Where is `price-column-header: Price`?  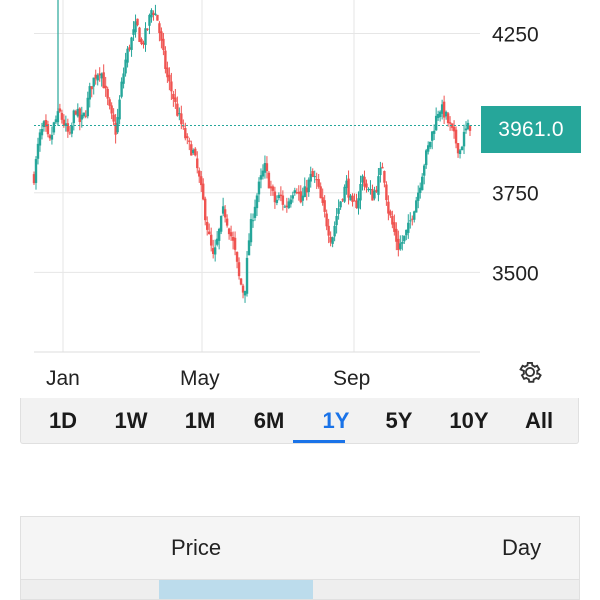 price-column-header: Price is located at coordinates (196, 547).